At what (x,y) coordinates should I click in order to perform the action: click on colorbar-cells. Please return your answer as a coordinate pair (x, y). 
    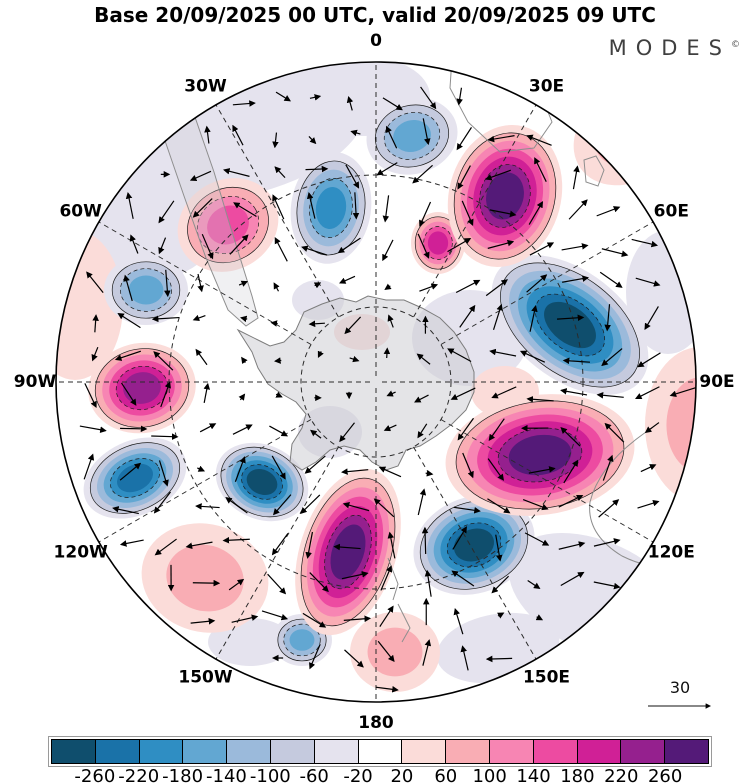
    Looking at the image, I should click on (380, 751).